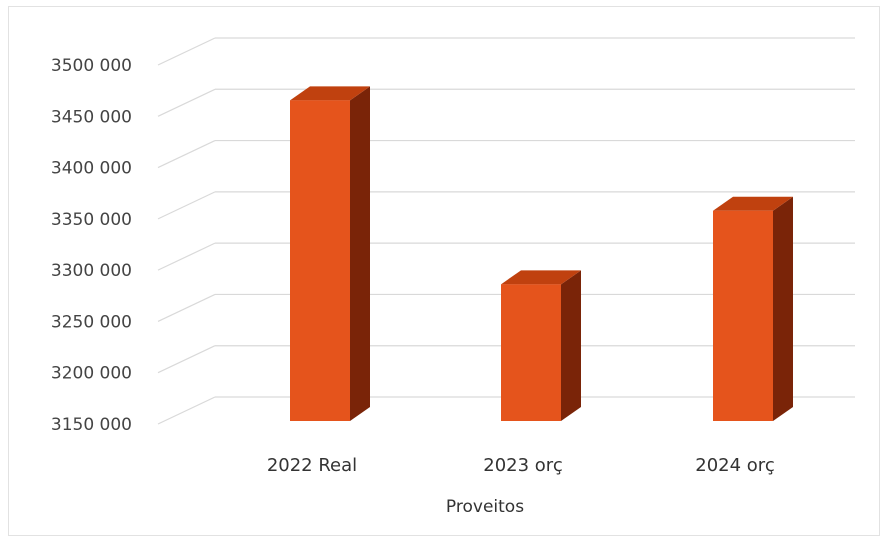 This screenshot has height=542, width=888. What do you see at coordinates (91, 220) in the screenshot?
I see `y-tick-label: 3350 000` at bounding box center [91, 220].